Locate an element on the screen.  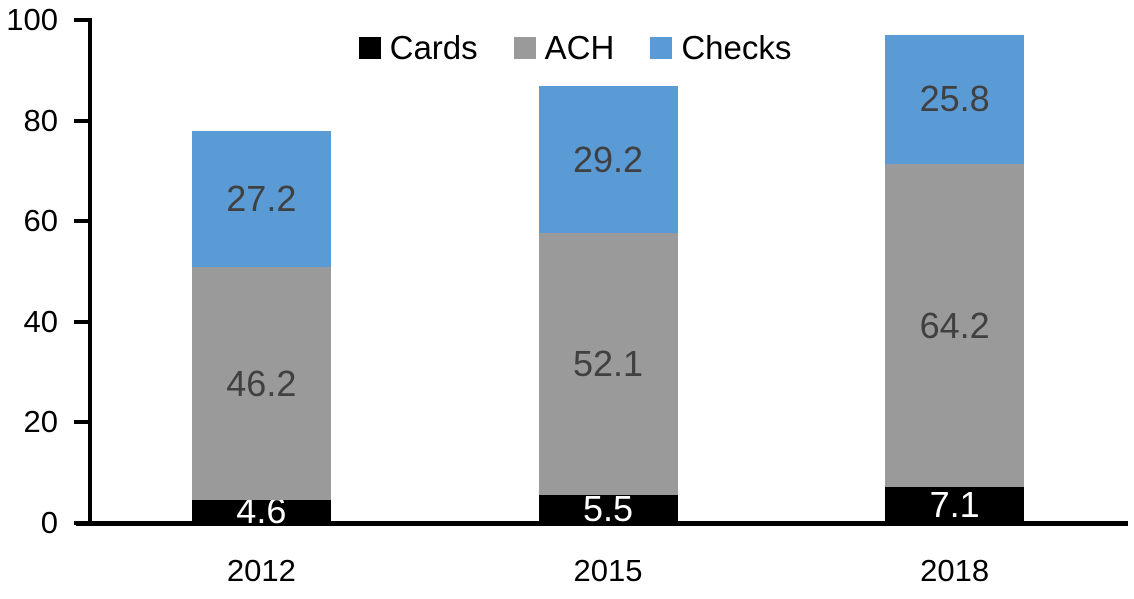
x-axis-category-label: 2015 is located at coordinates (608, 570).